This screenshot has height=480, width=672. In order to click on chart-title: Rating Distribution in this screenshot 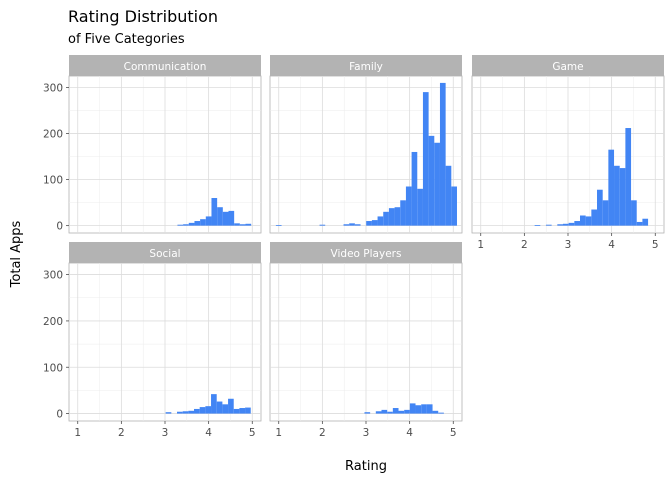, I will do `click(143, 16)`.